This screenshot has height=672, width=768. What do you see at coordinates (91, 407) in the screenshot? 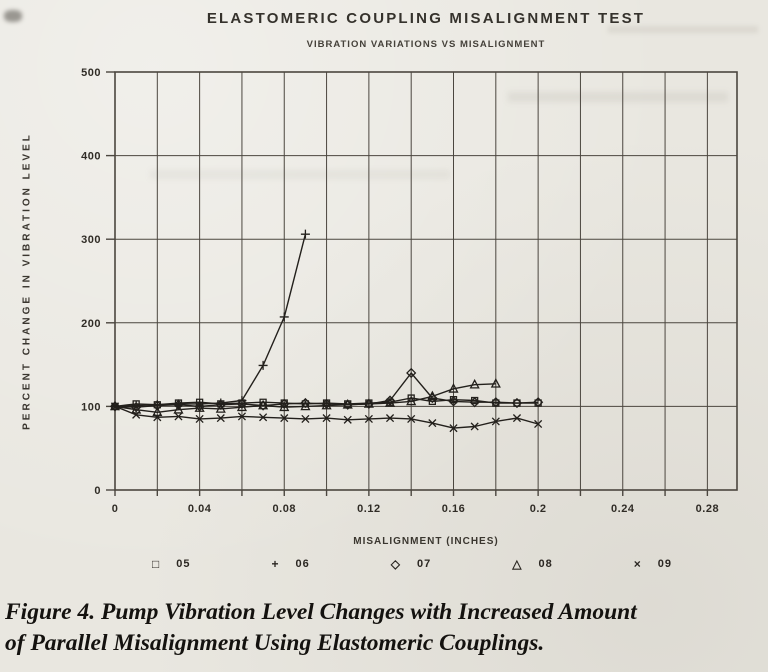
I see `svg-text: 100` at bounding box center [91, 407].